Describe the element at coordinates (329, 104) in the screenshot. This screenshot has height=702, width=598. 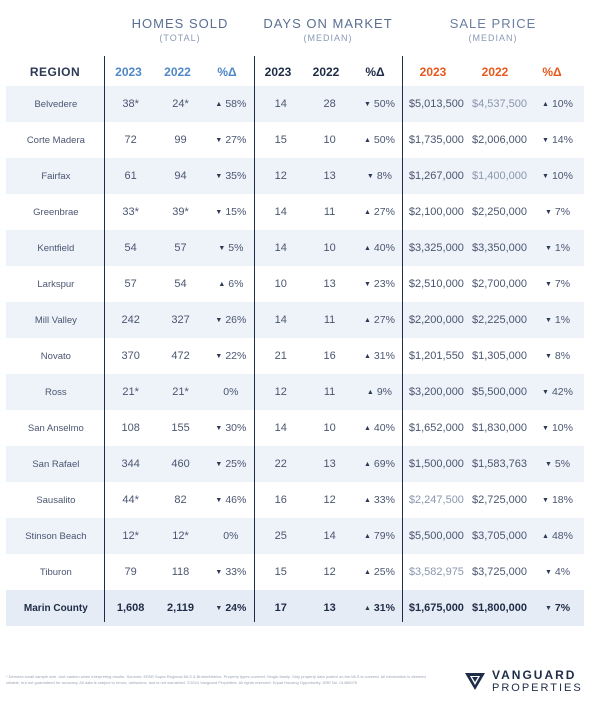
I see `days-2022: 28` at that location.